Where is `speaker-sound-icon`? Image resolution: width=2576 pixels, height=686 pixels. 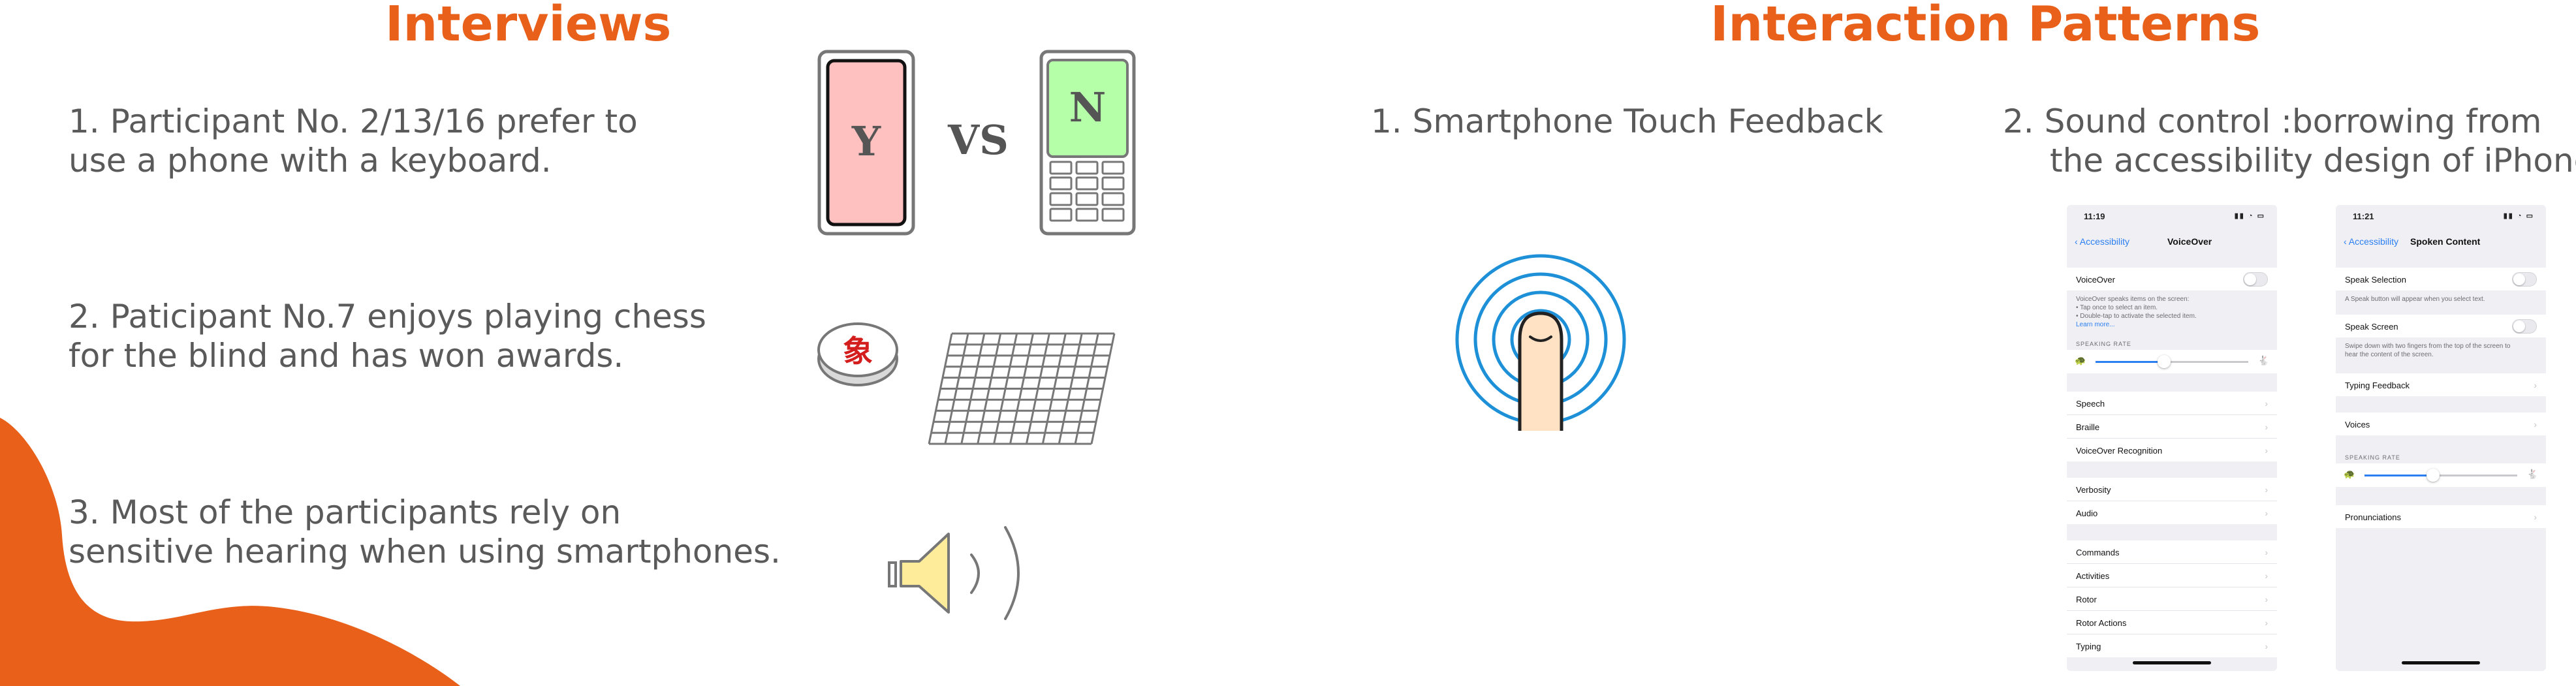
speaker-sound-icon is located at coordinates (954, 573).